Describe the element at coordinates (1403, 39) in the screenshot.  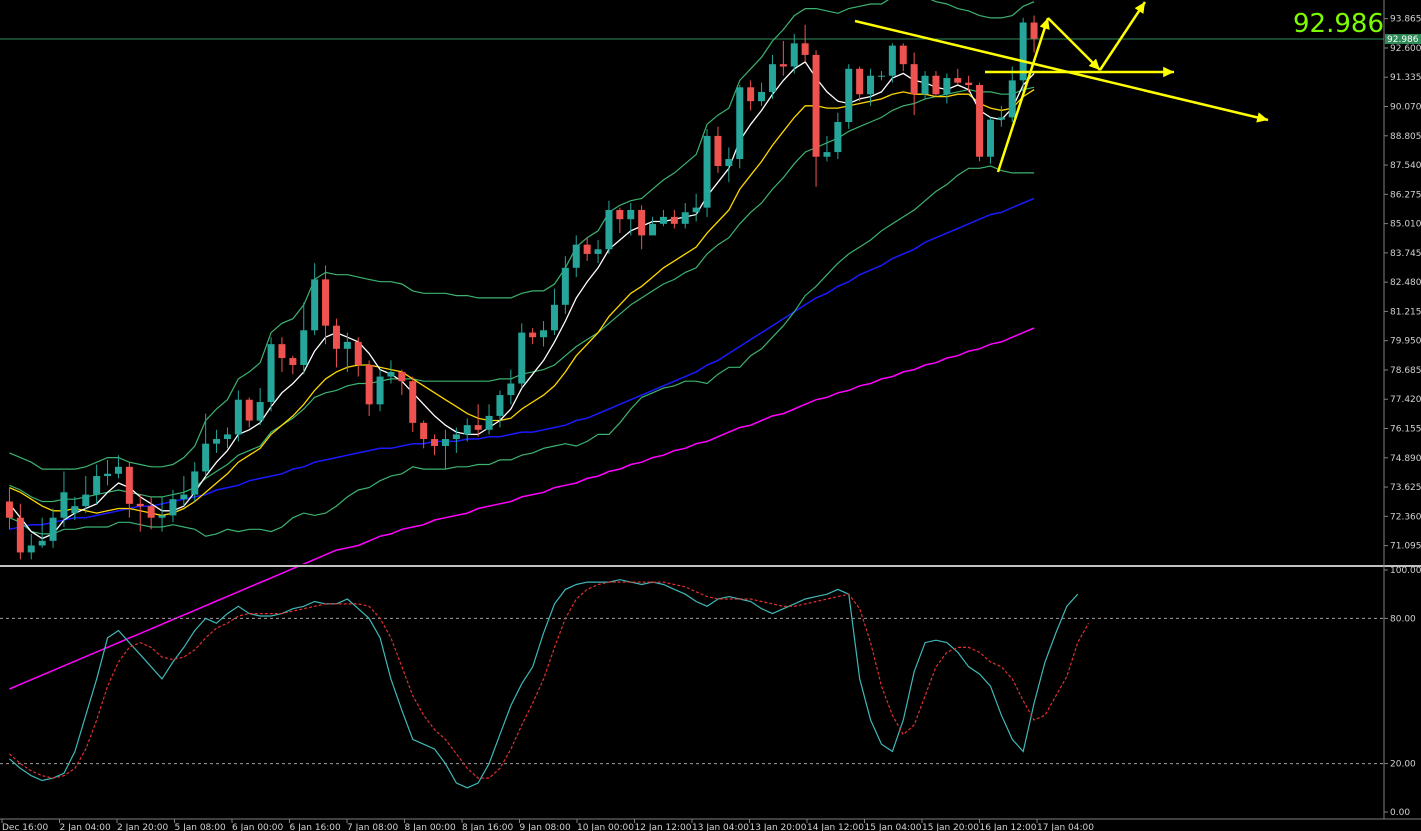
I see `current-price-axis-tag` at that location.